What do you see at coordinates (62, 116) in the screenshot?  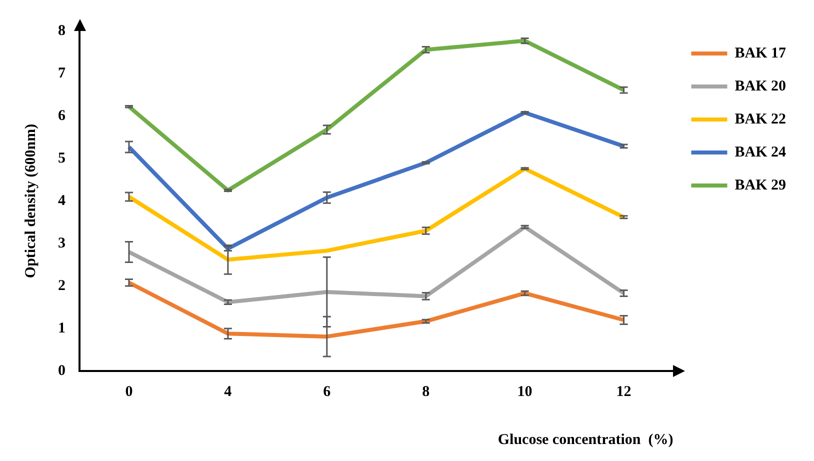 I see `y-tick-label: 6` at bounding box center [62, 116].